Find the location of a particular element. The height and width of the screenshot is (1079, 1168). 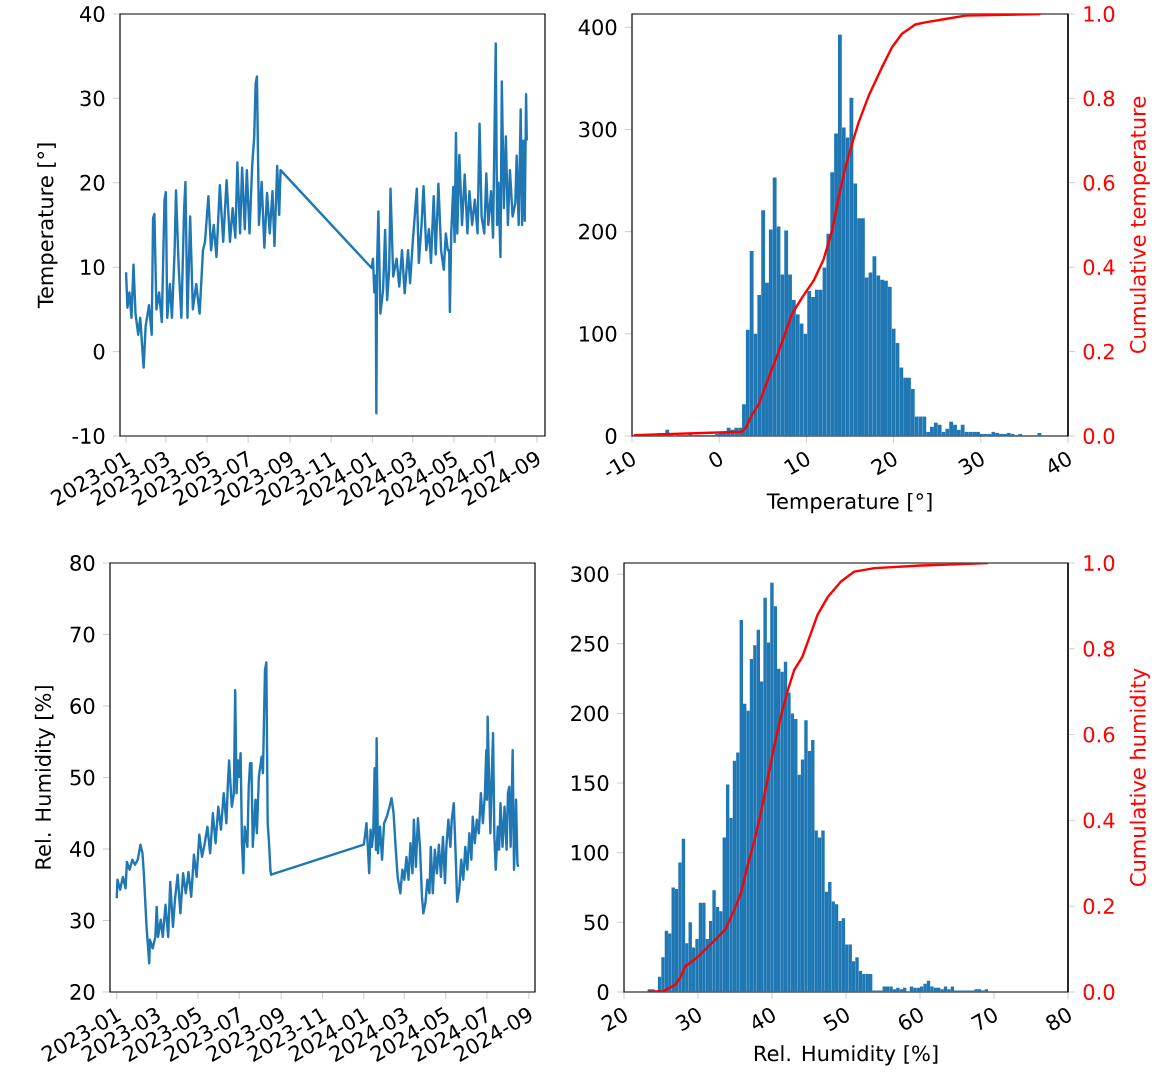

y-tick-label: 400 is located at coordinates (597, 27).